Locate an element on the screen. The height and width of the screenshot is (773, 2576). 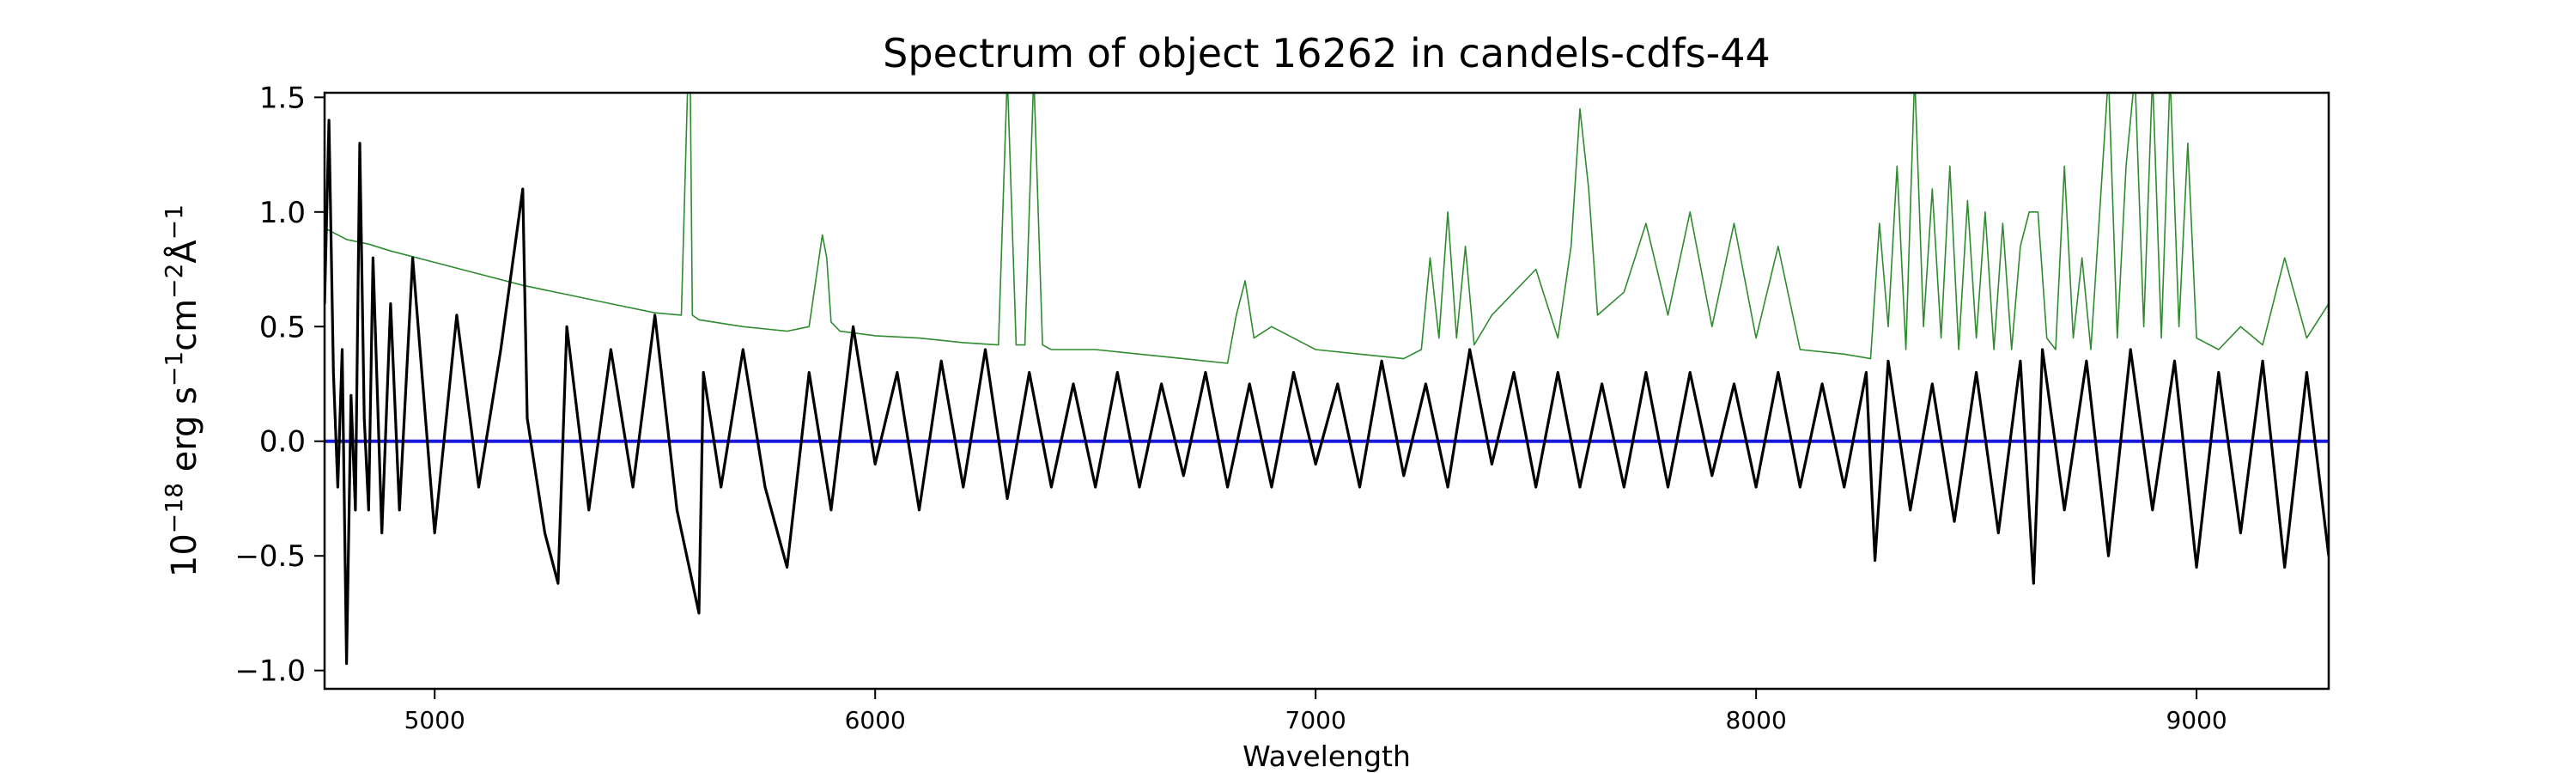
x-tick-label: 6000 is located at coordinates (876, 720).